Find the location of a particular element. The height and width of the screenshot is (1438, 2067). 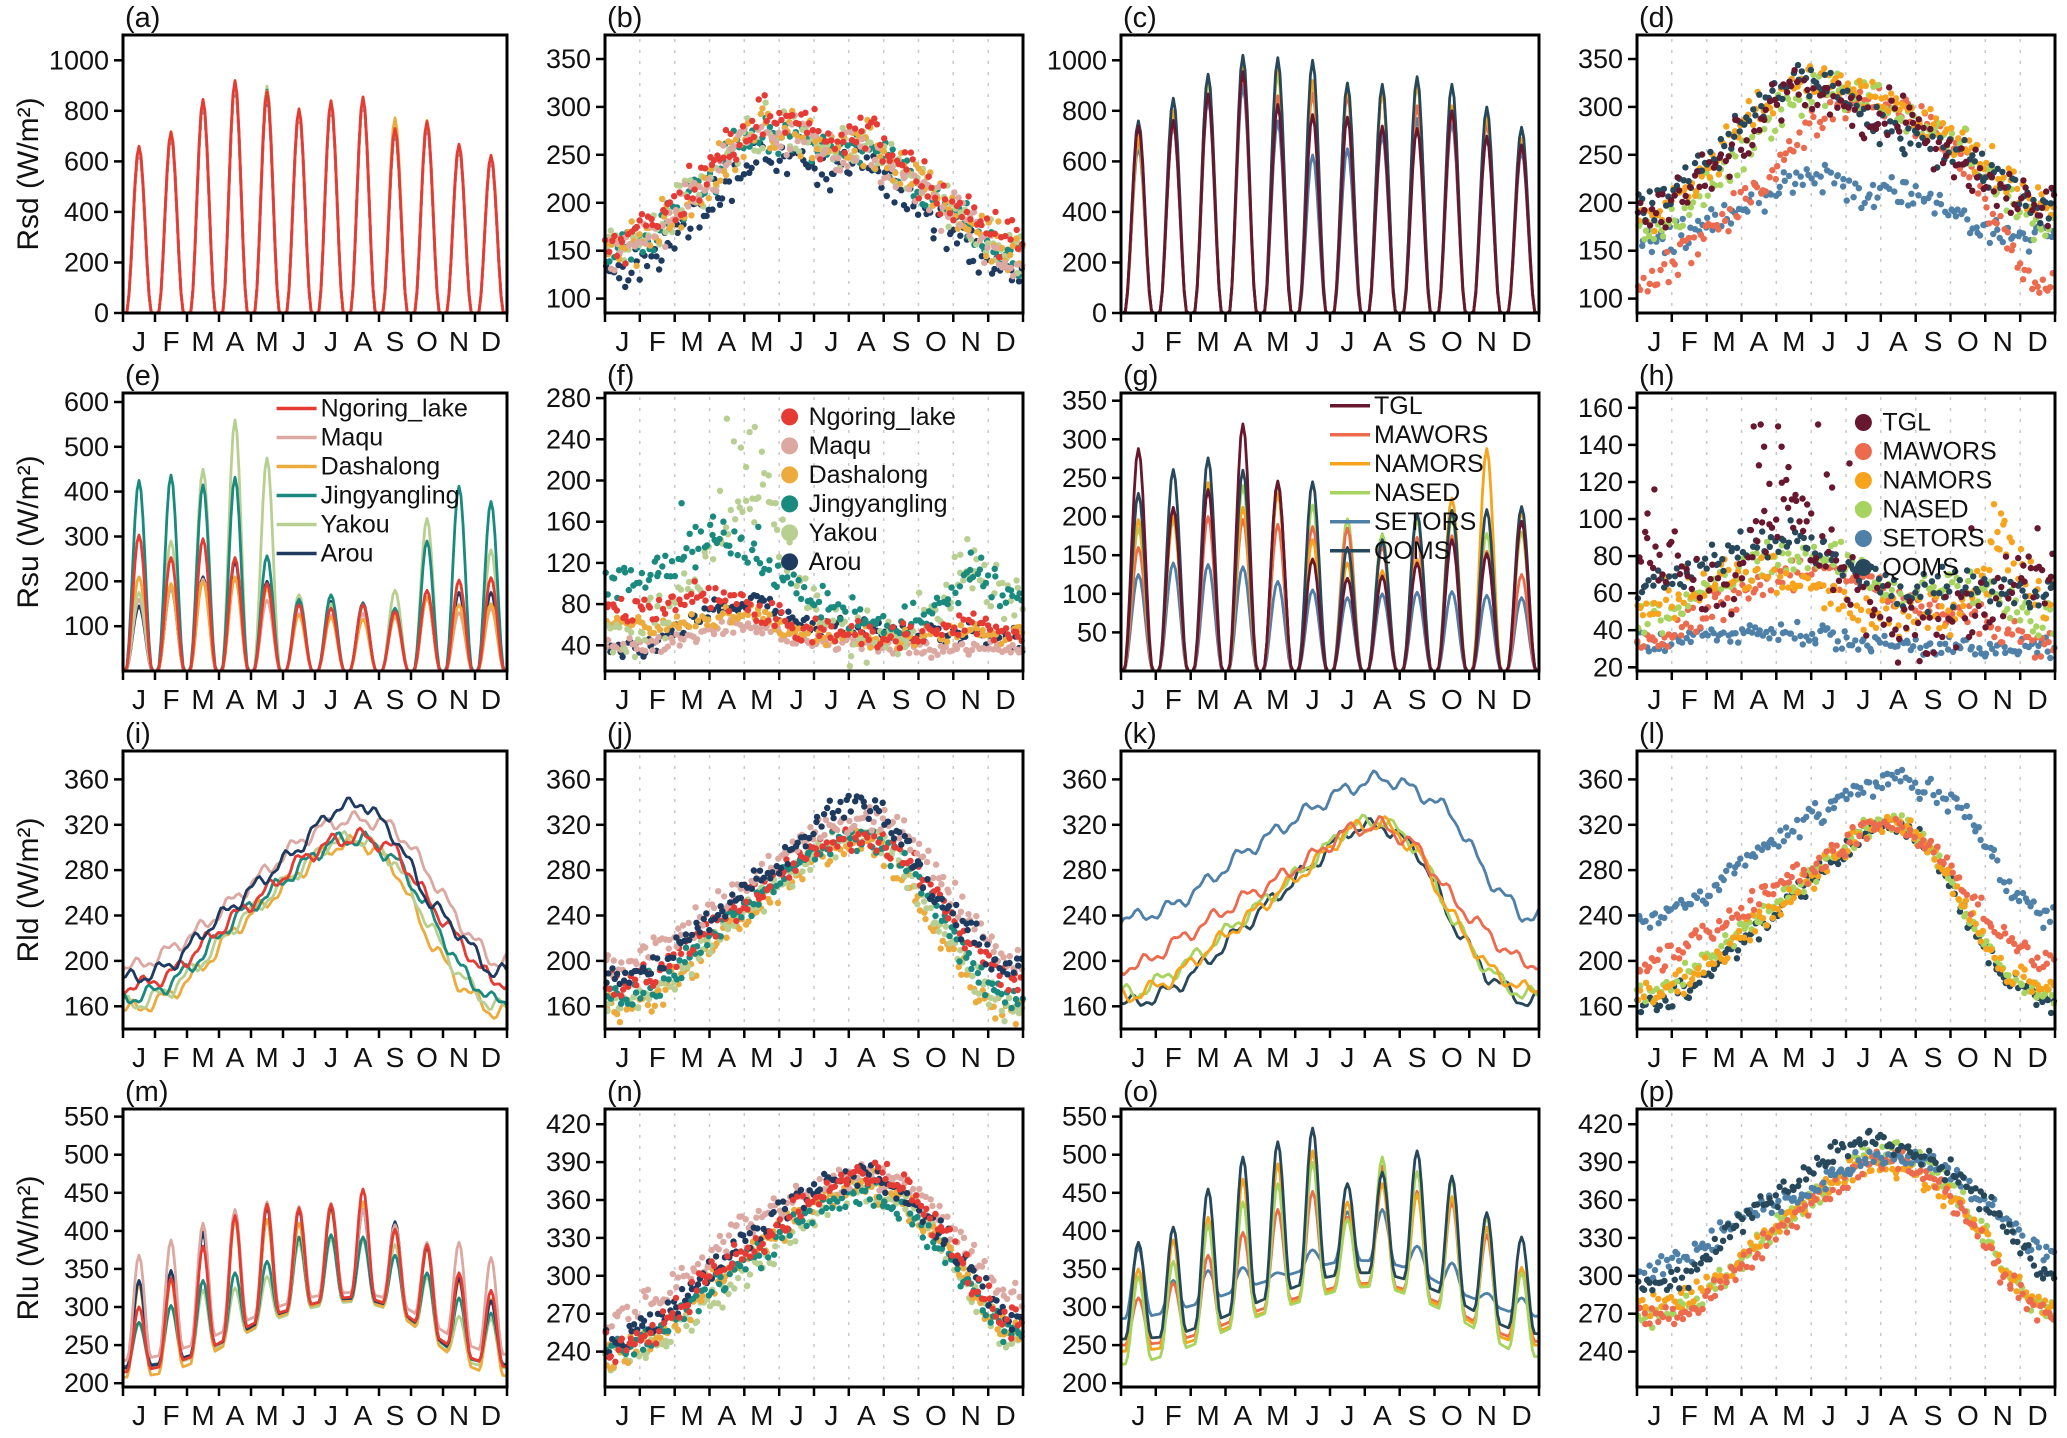

svg-text: 320 is located at coordinates (86, 825).